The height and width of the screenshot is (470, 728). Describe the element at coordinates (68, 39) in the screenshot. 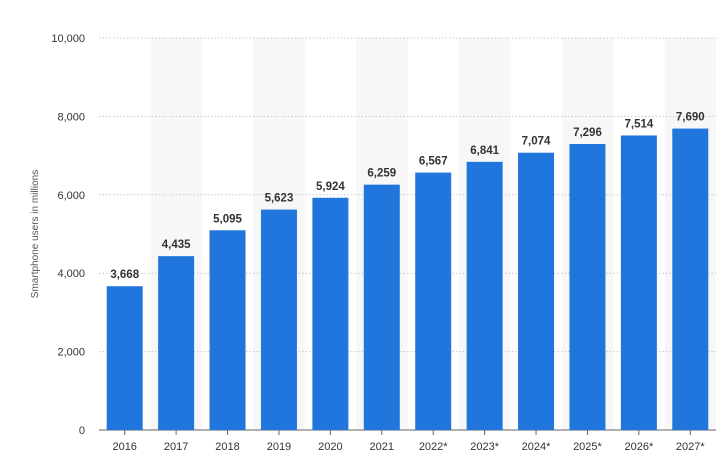

I see `y-tick-label: 10,000` at that location.